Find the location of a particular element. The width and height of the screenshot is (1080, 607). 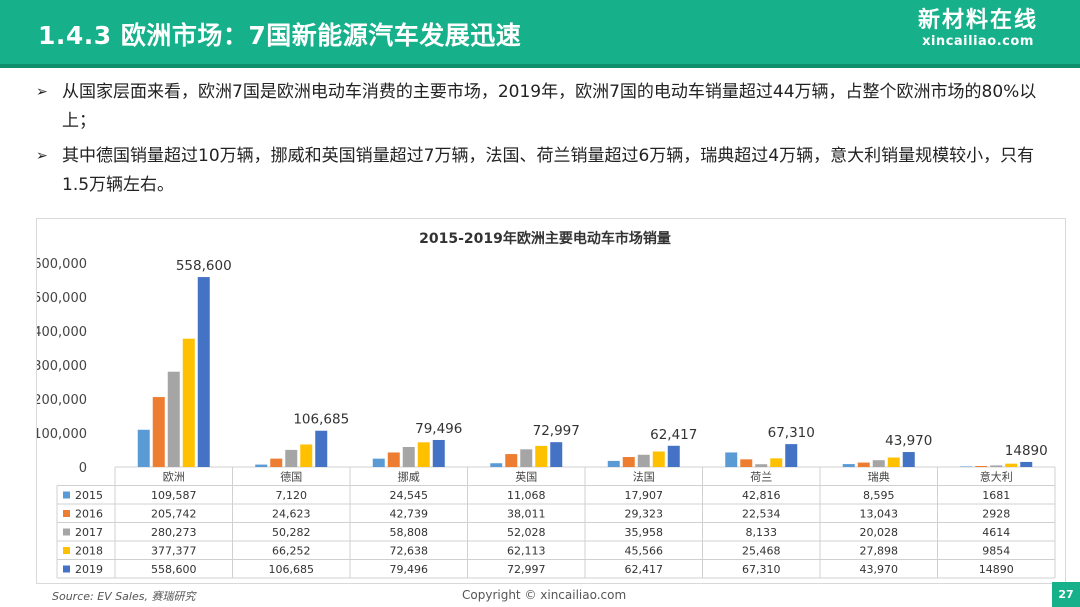

data-label: 72,997 is located at coordinates (556, 431).